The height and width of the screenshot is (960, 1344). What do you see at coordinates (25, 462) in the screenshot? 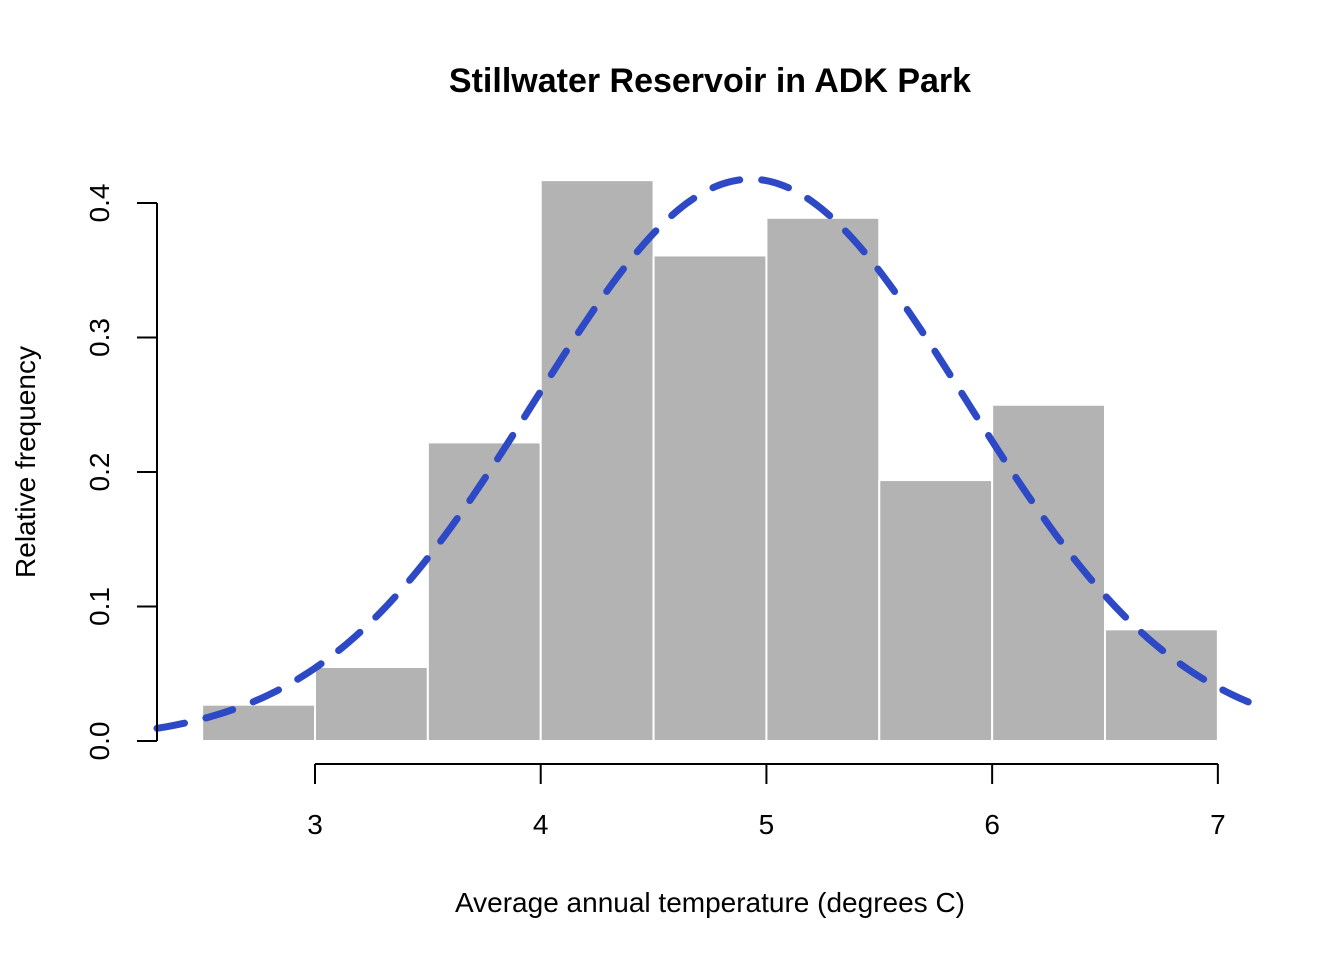
I see `y-axis-label: Relative frequency` at bounding box center [25, 462].